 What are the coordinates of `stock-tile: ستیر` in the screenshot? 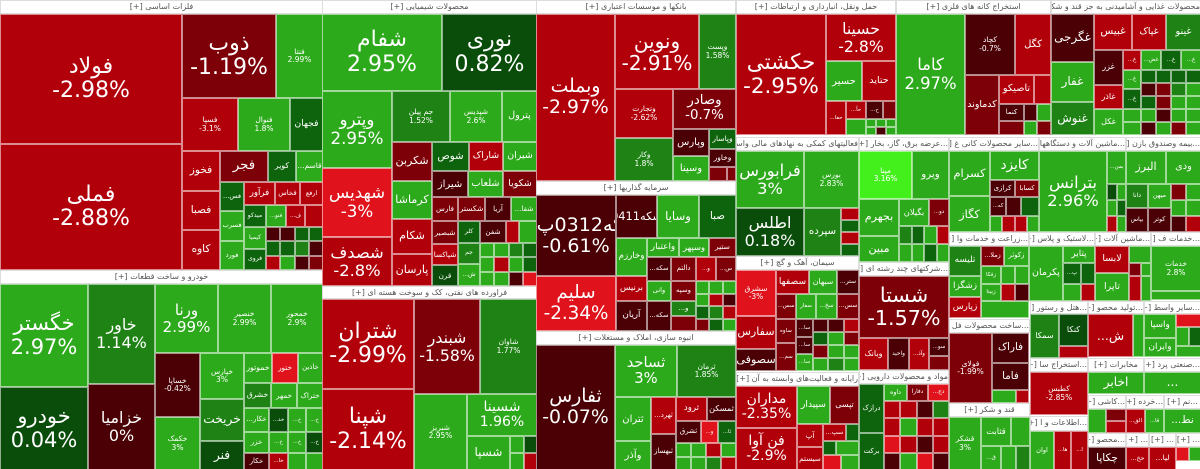 It's located at (722, 247).